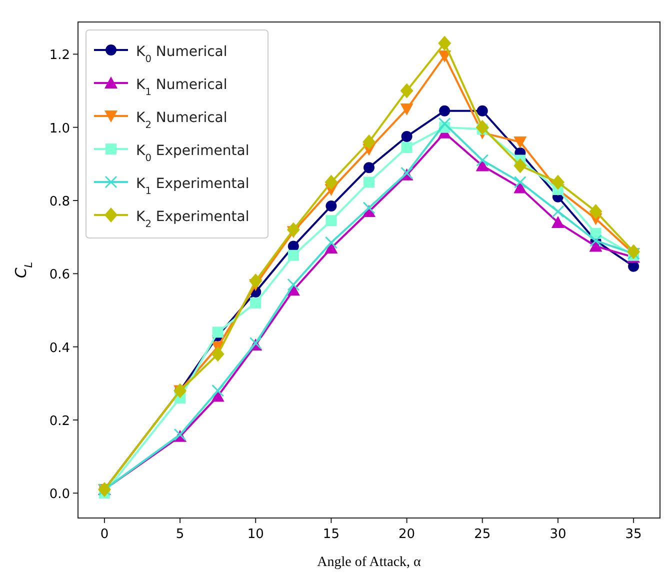 The image size is (665, 574). What do you see at coordinates (59, 421) in the screenshot?
I see `y-tick-label: 0.2` at bounding box center [59, 421].